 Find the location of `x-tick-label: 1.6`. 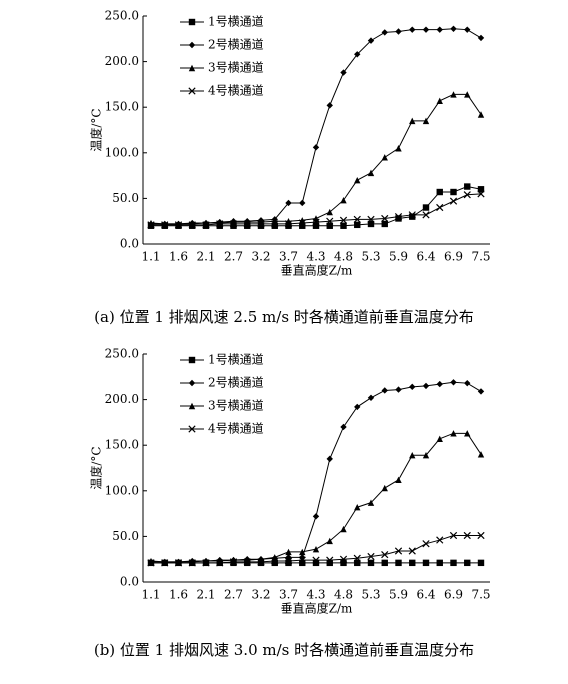

x-tick-label: 1.6 is located at coordinates (178, 257).